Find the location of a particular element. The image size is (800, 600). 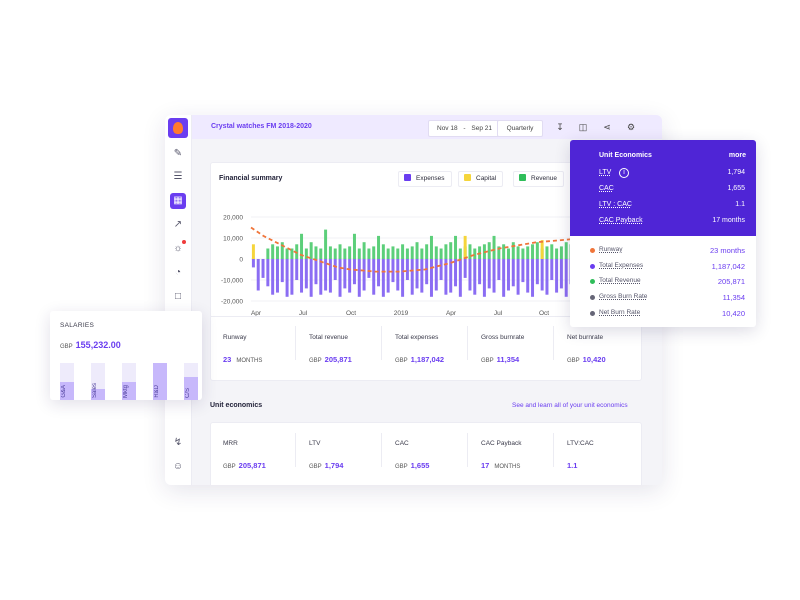

salary-column: Mktg is located at coordinates (129, 381).